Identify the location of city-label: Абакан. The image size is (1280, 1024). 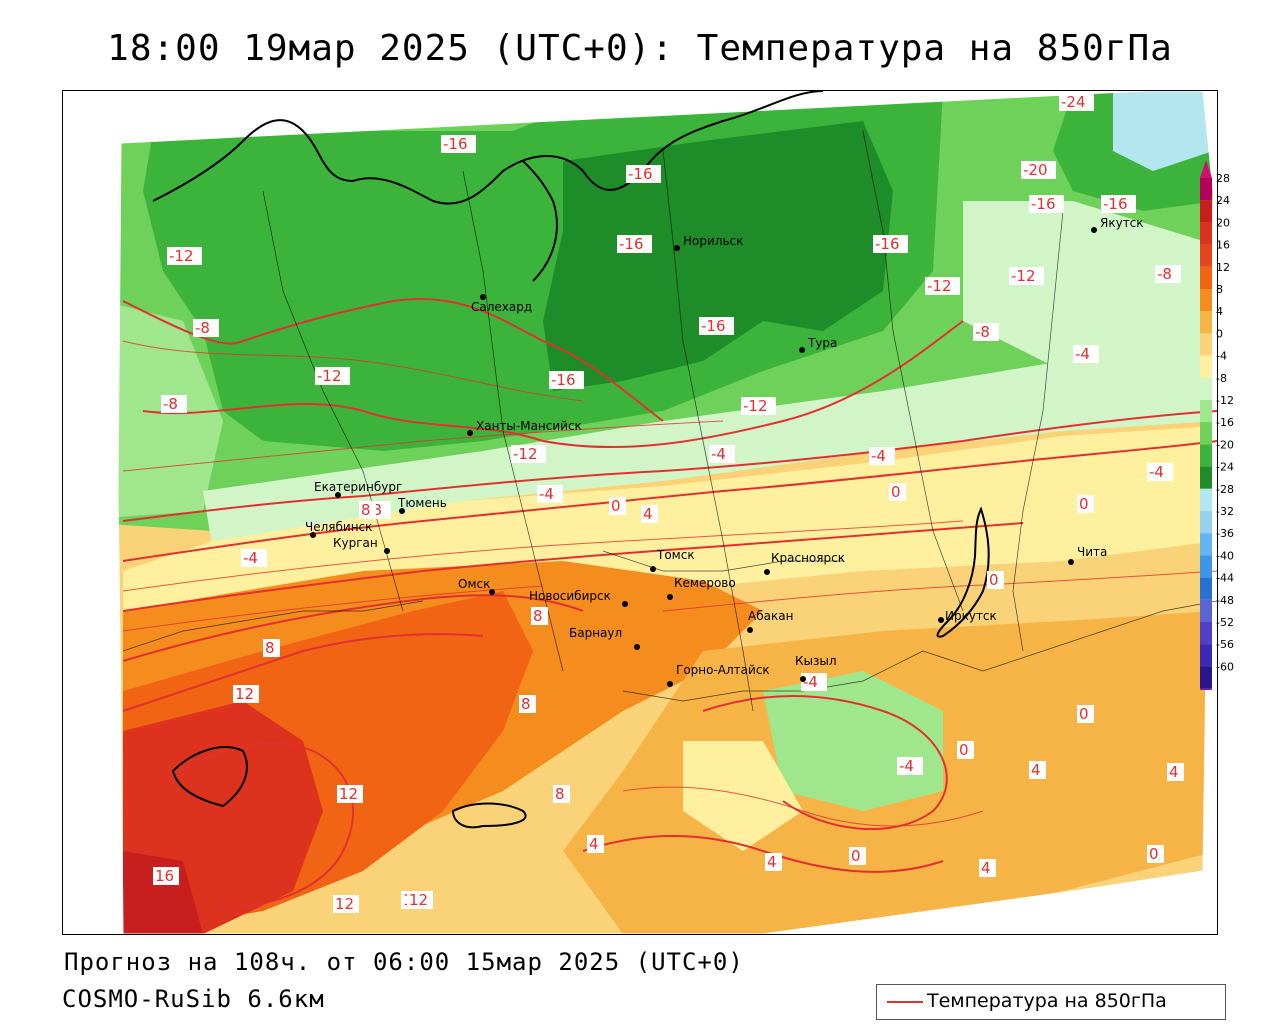
(770, 616).